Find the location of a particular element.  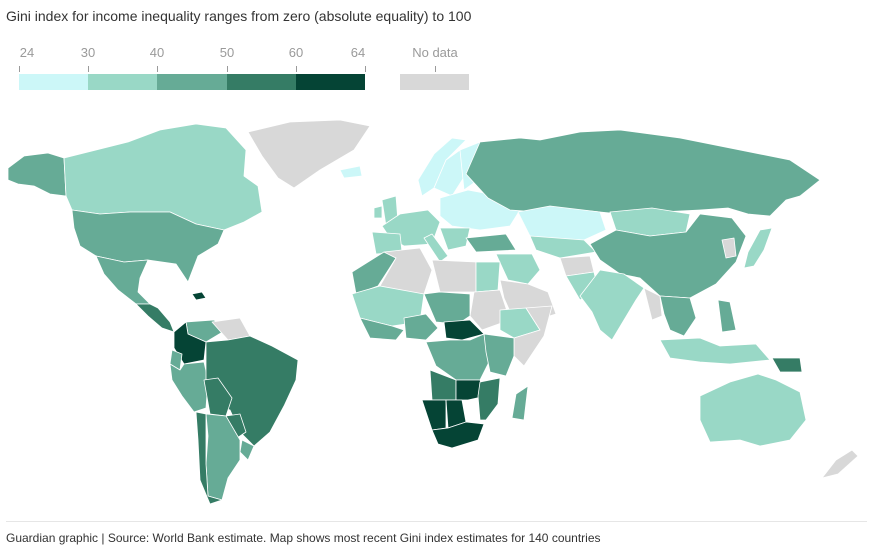

country-central-america is located at coordinates (155, 318).